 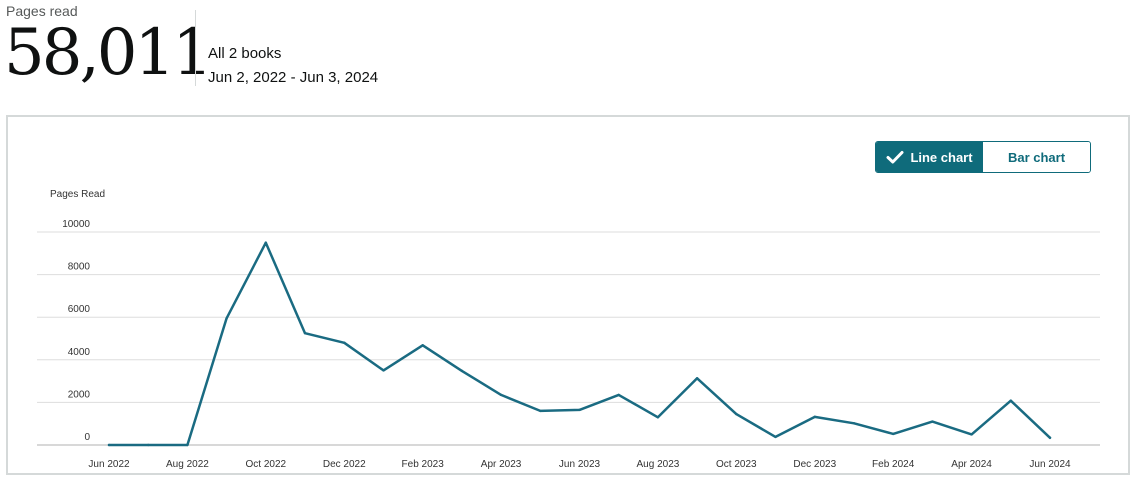 What do you see at coordinates (109, 464) in the screenshot?
I see `x-tick-label: Jun 2022` at bounding box center [109, 464].